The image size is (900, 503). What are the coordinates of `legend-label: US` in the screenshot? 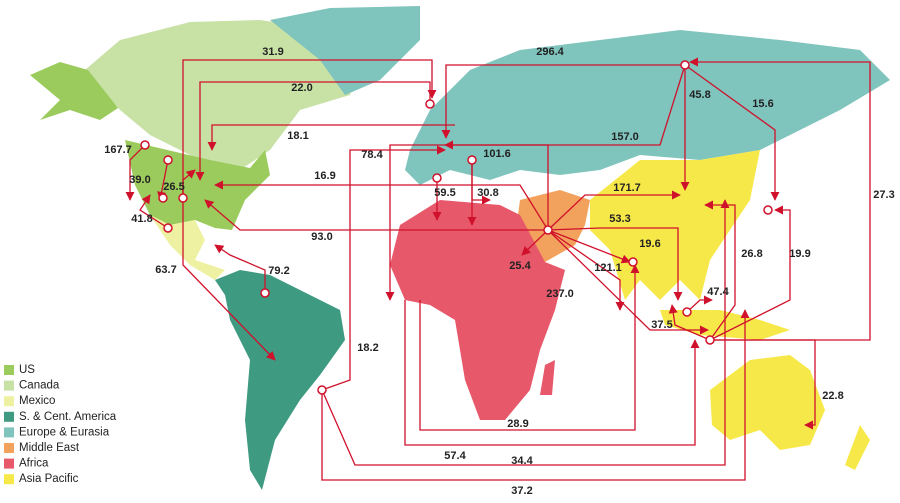 It's located at (27, 370).